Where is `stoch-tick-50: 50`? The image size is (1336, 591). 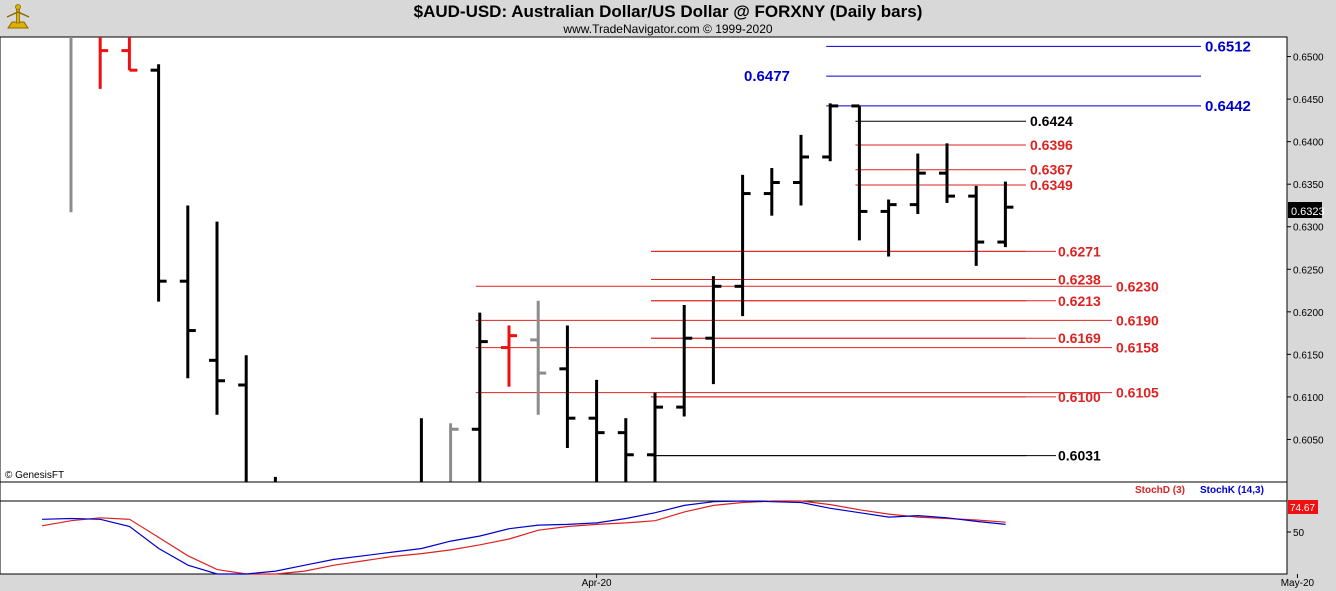
stoch-tick-50: 50 is located at coordinates (1299, 533).